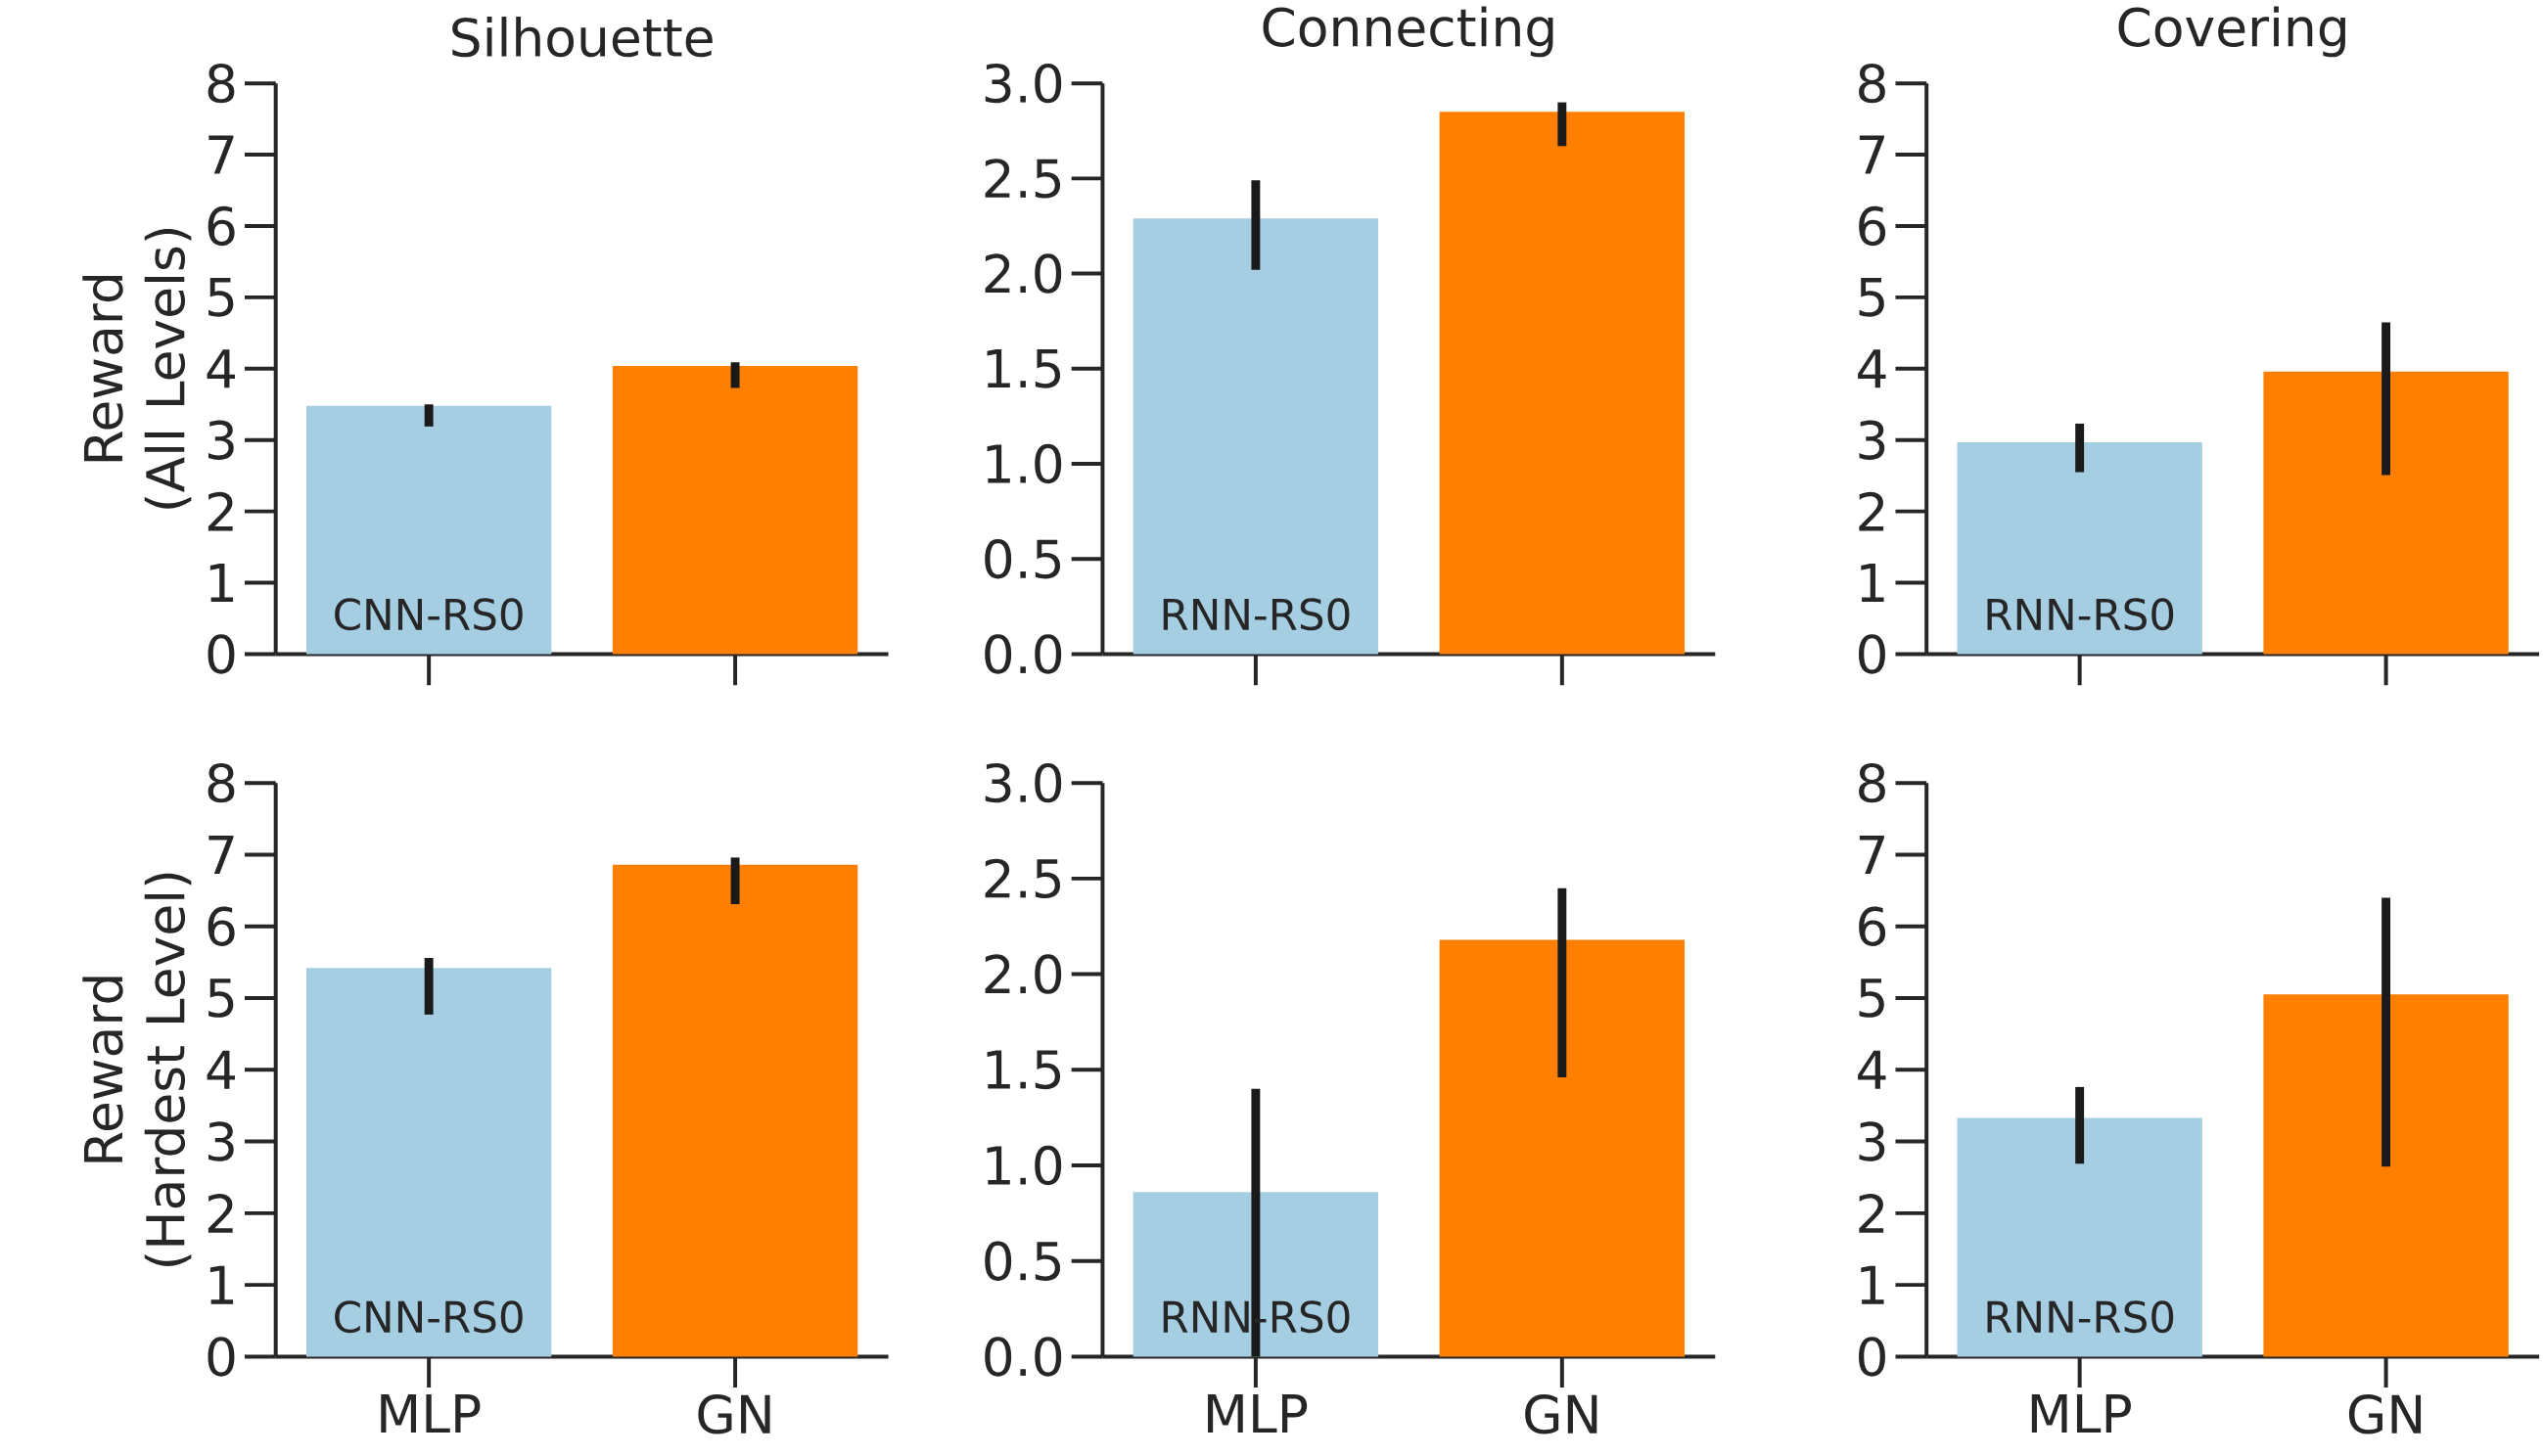  I want to click on y-axis-title: Reward (Hardest Level), so click(137, 1069).